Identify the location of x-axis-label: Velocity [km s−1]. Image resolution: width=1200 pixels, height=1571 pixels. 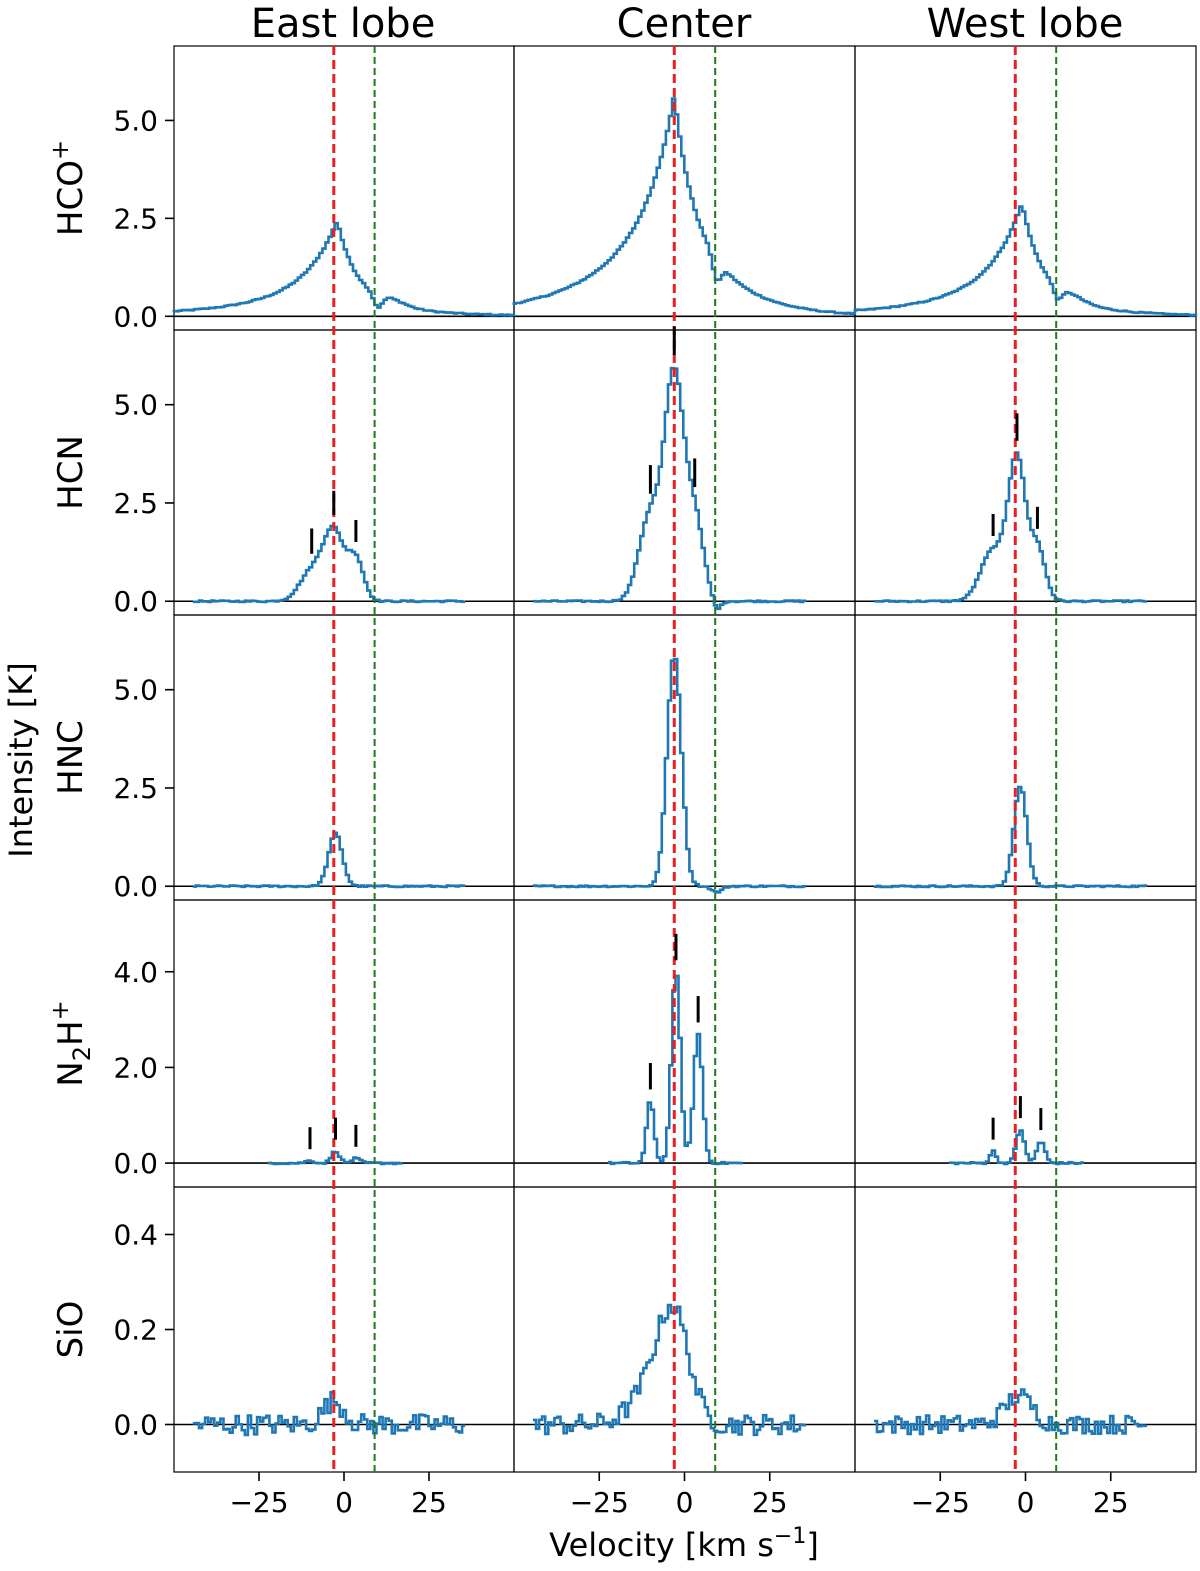
(684, 1544).